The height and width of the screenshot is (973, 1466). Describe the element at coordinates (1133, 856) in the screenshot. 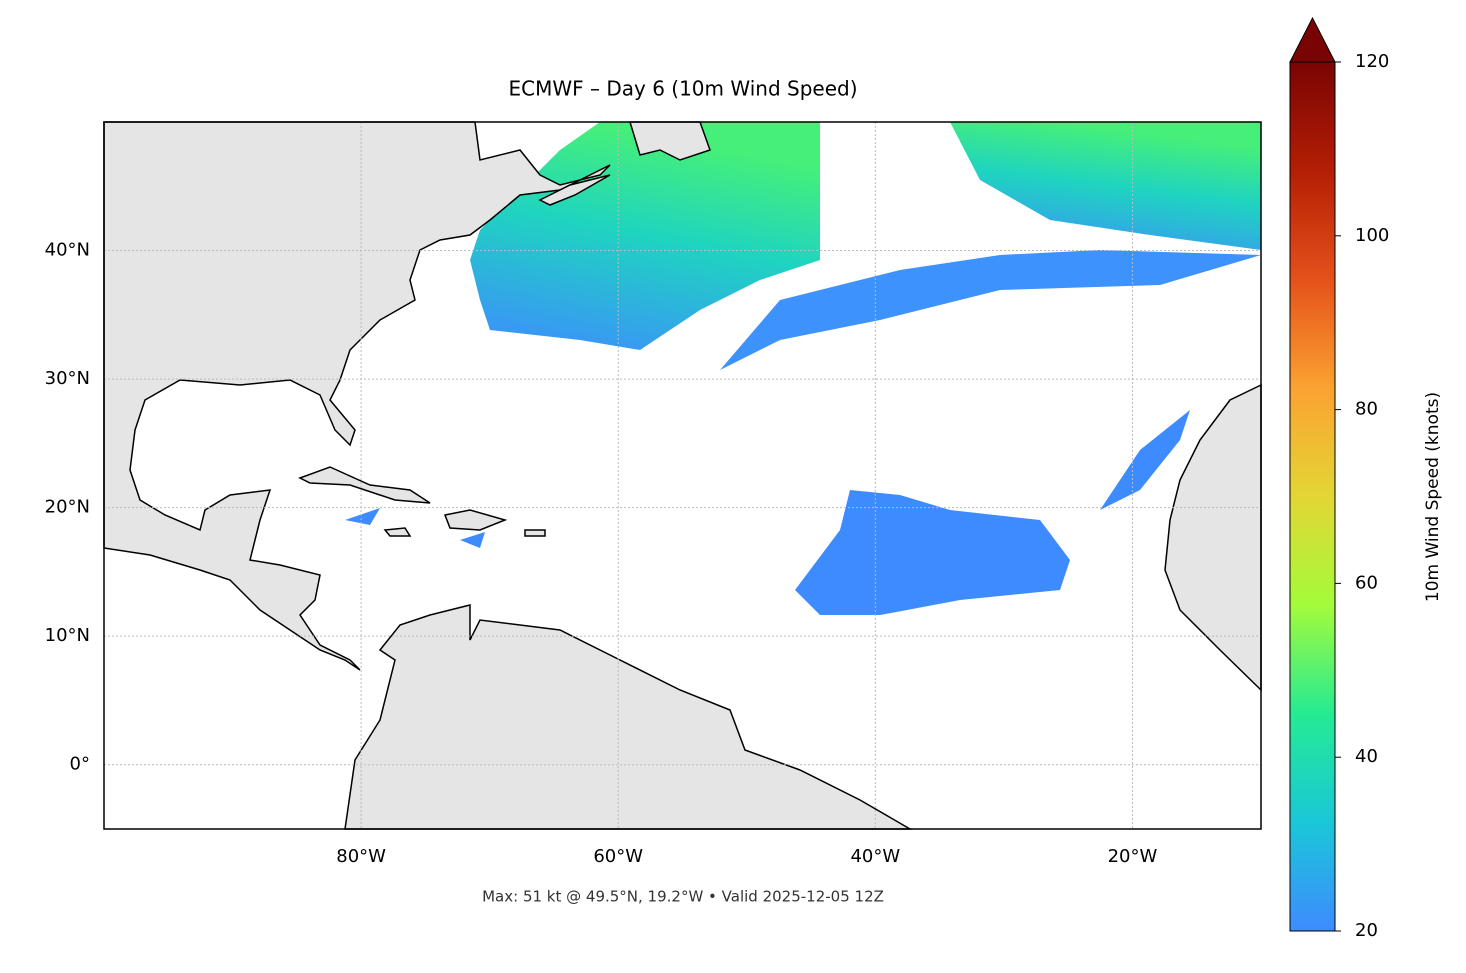

I see `x-tick-label: 20°W` at that location.